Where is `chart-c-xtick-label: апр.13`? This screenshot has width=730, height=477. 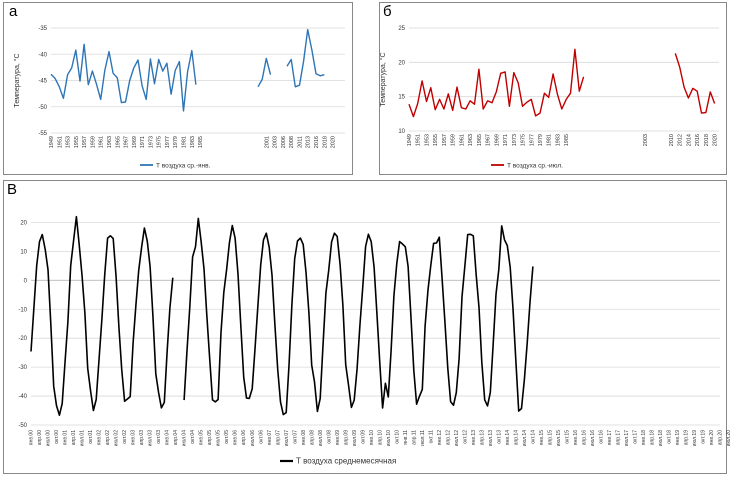 chart-c-xtick-label: апр.13 is located at coordinates (482, 437).